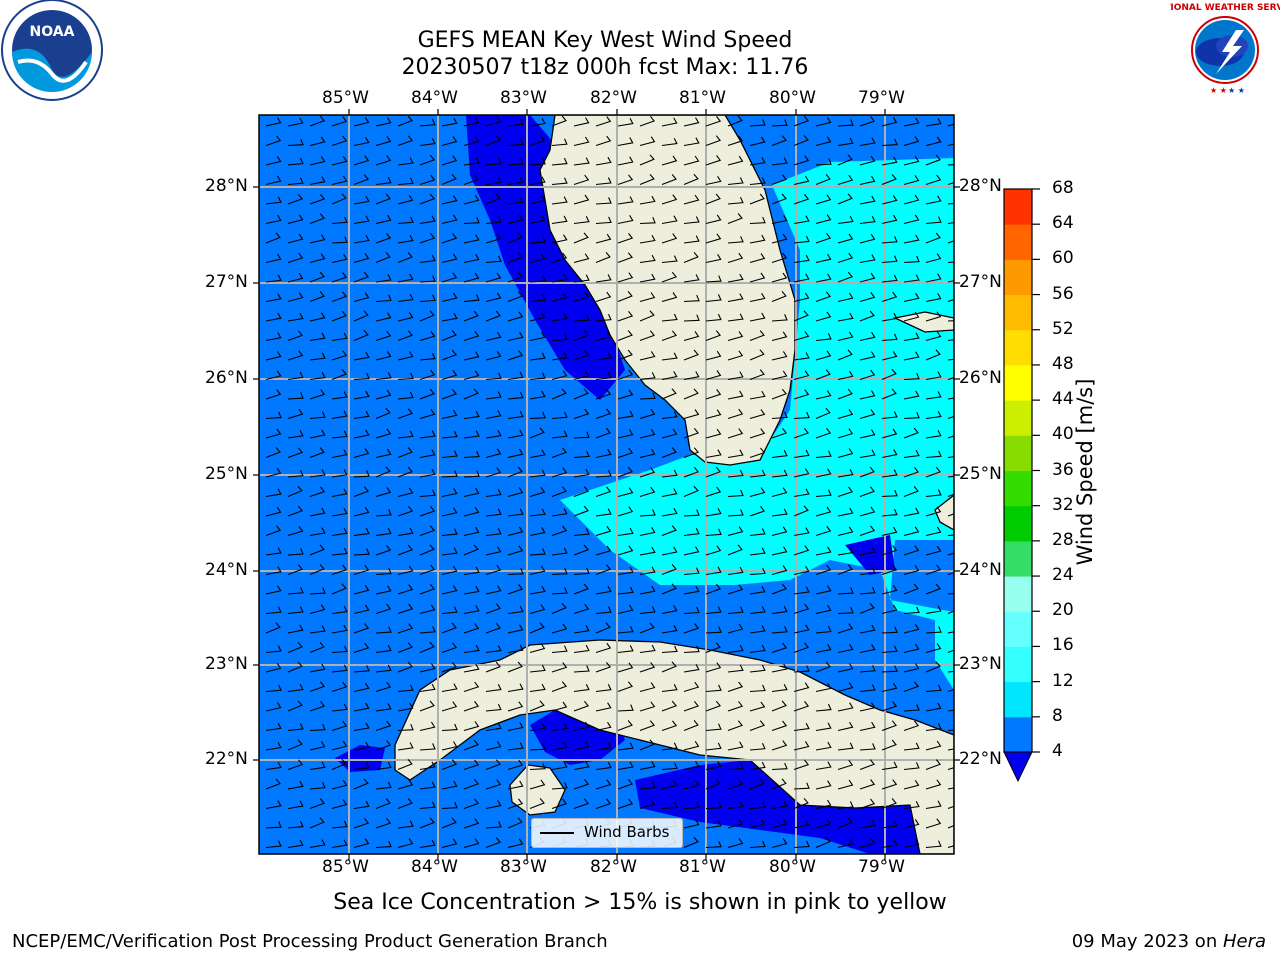  What do you see at coordinates (1244, 941) in the screenshot?
I see `footer-host: Hera` at bounding box center [1244, 941].